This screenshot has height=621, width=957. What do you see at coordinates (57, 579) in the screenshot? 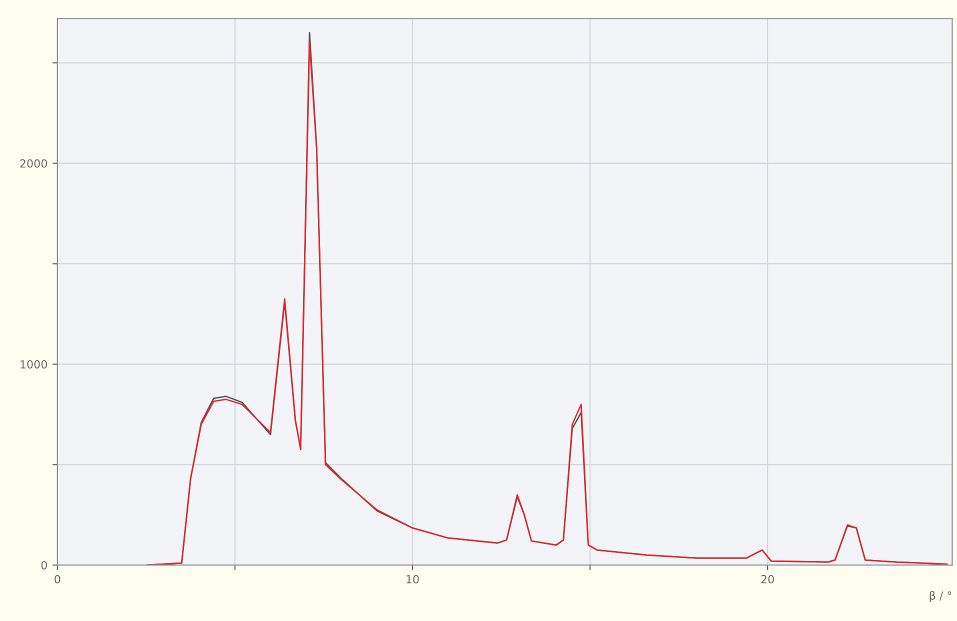
I see `x-tick-label: 0` at bounding box center [57, 579].